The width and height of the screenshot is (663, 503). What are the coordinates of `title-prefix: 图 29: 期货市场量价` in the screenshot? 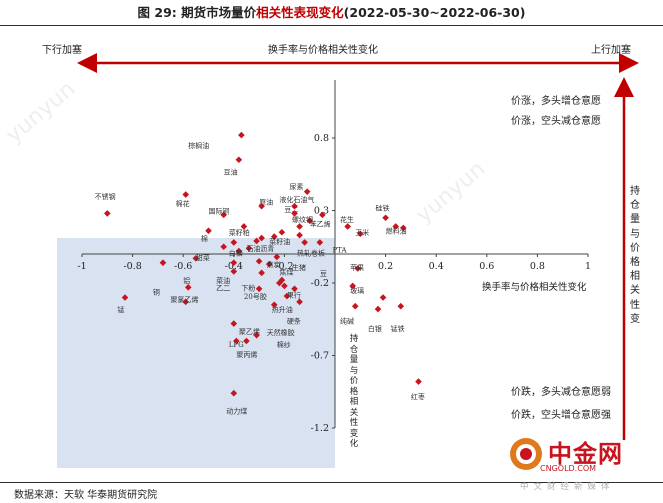 It's located at (197, 12).